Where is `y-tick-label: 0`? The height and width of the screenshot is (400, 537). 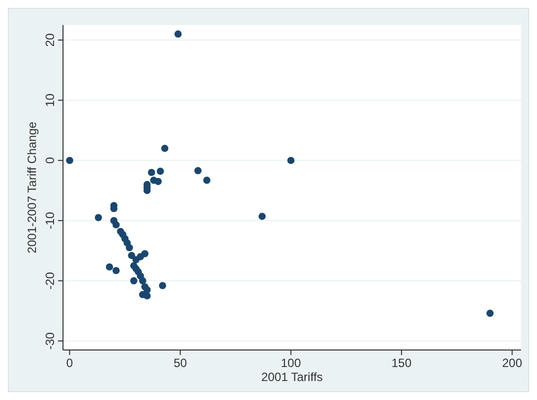
y-tick-label: 0 is located at coordinates (50, 160).